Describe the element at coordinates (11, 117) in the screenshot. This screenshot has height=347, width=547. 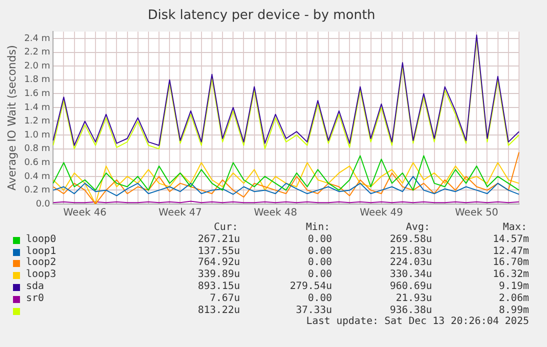
I see `y-axis-title: Average IO Wait (seconds)` at that location.